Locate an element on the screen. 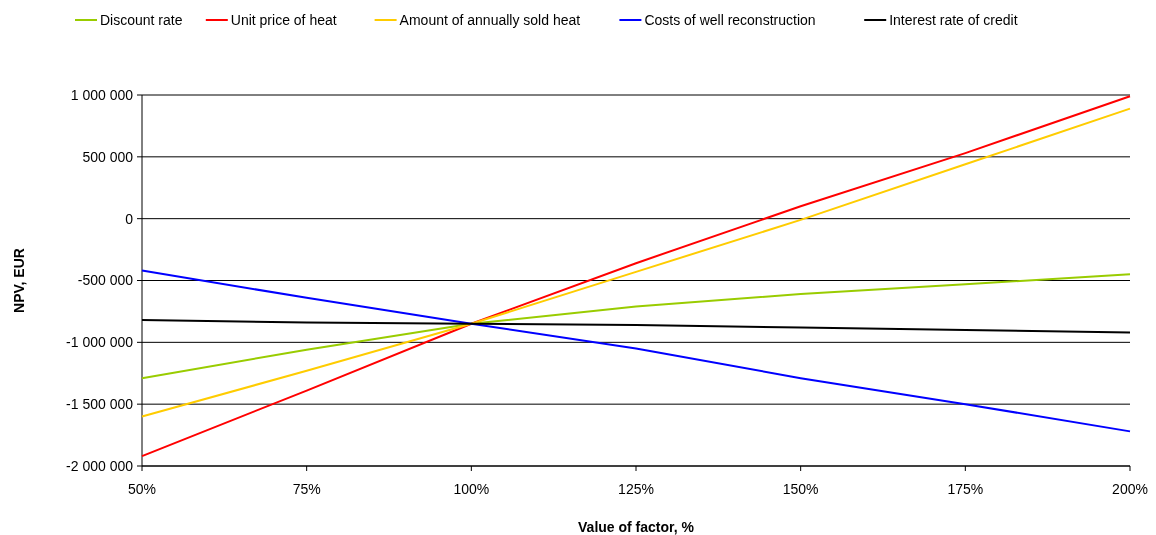  x-tick-label: 75% is located at coordinates (306, 489).